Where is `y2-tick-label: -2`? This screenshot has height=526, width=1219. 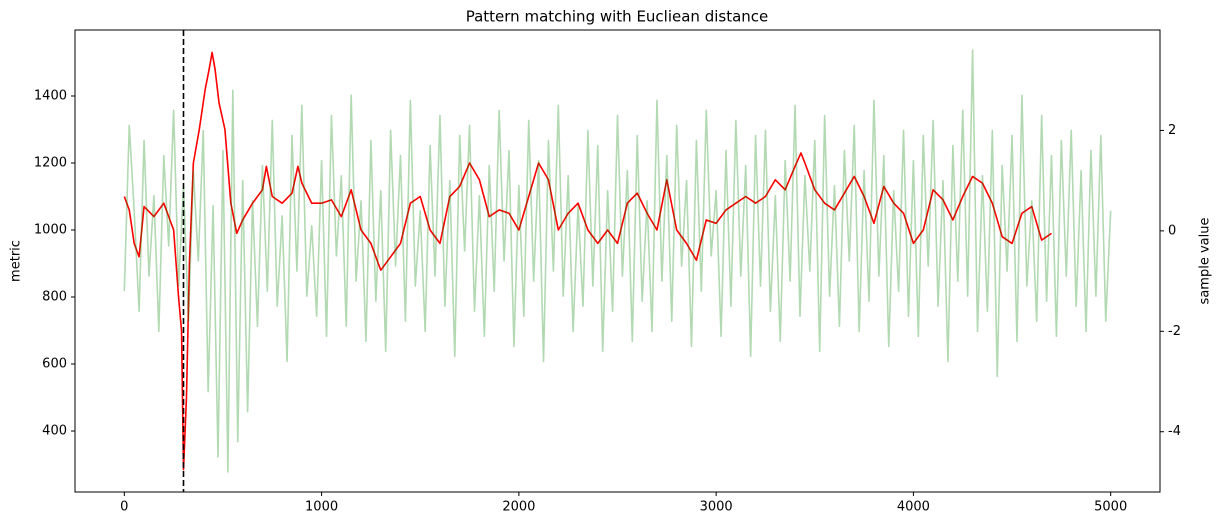
y2-tick-label: -2 is located at coordinates (1174, 331).